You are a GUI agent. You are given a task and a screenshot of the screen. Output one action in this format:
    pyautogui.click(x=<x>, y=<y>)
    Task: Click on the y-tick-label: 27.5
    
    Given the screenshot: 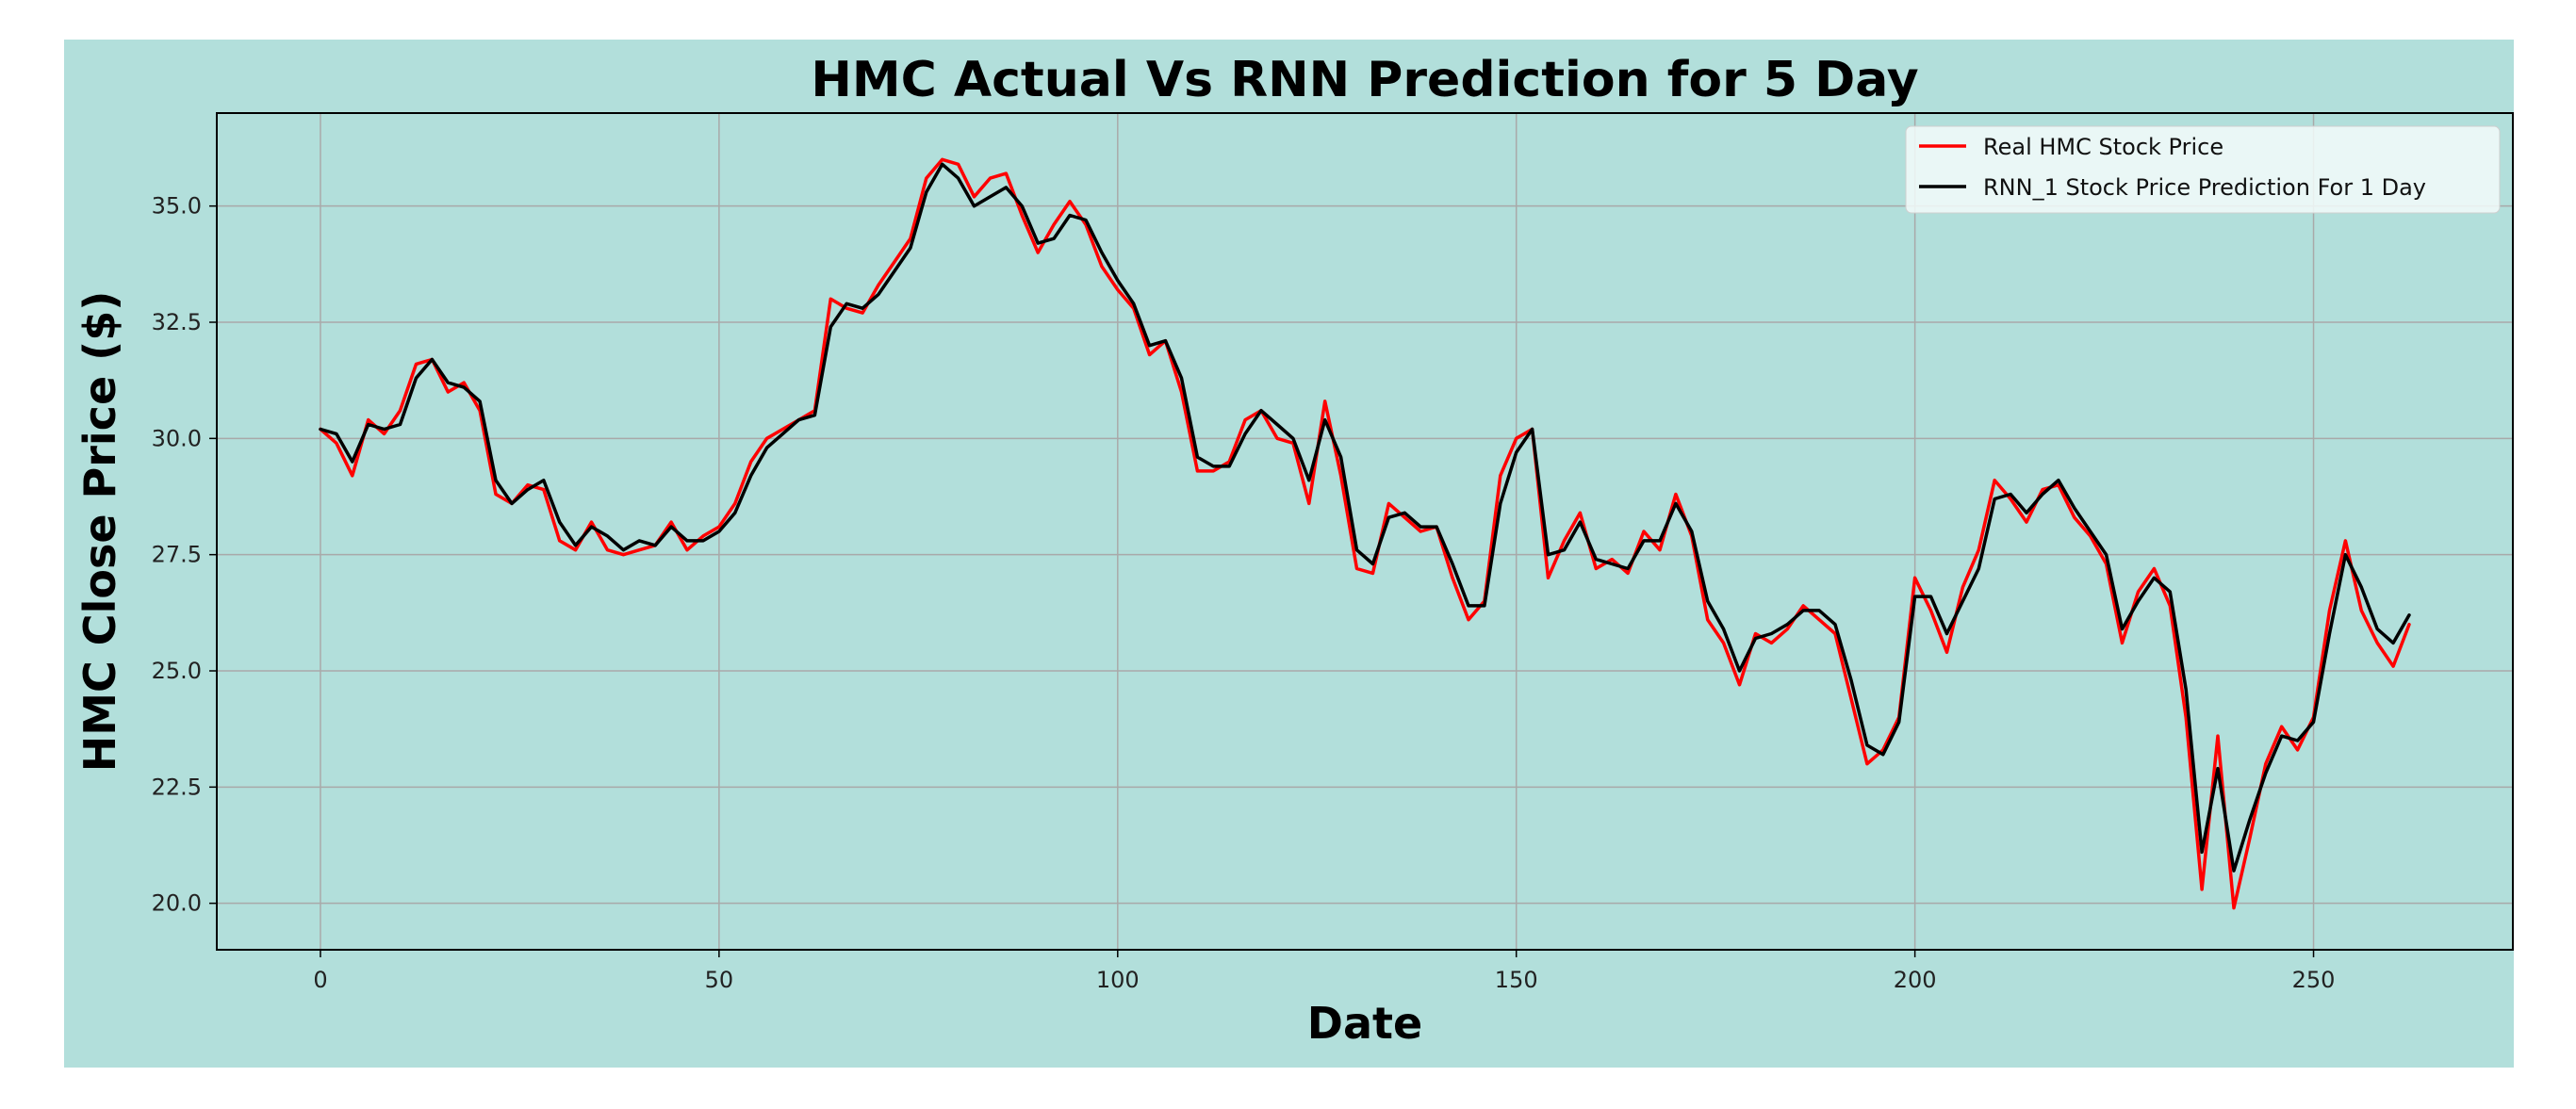 What is the action you would take?
    pyautogui.click(x=177, y=555)
    